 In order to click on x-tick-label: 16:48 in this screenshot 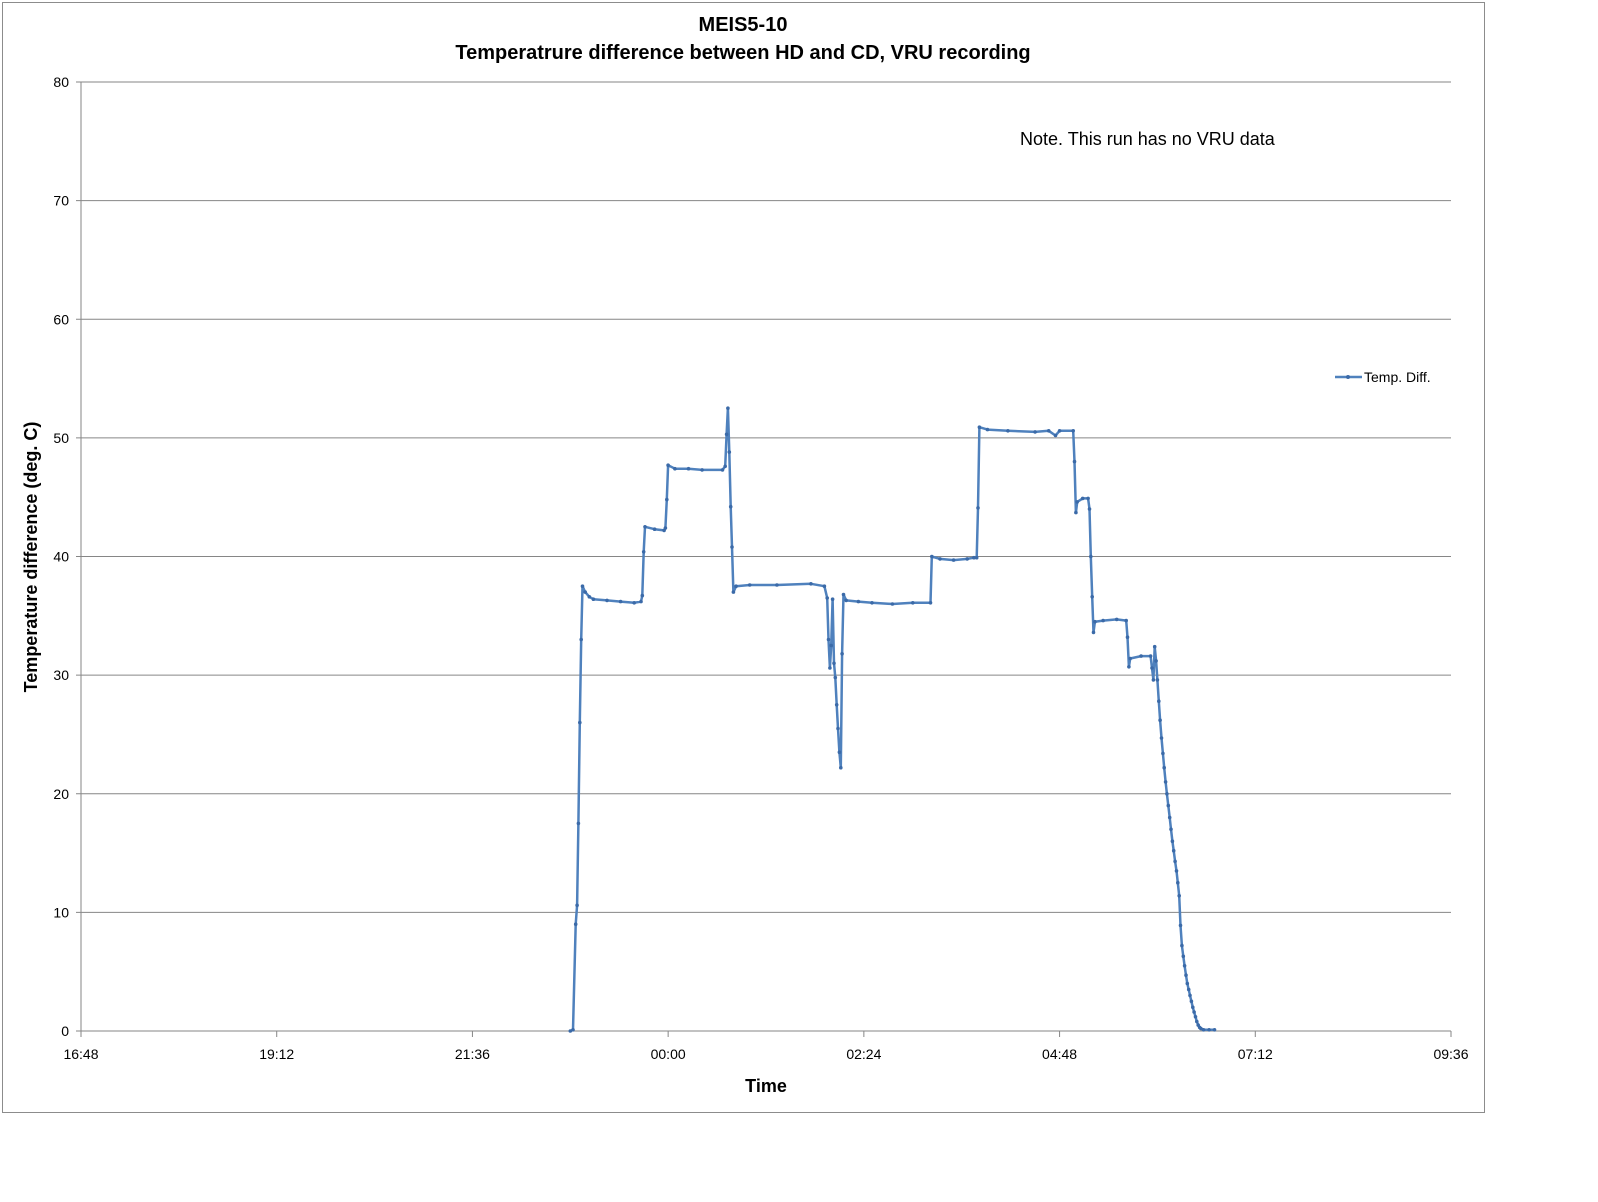, I will do `click(80, 1054)`.